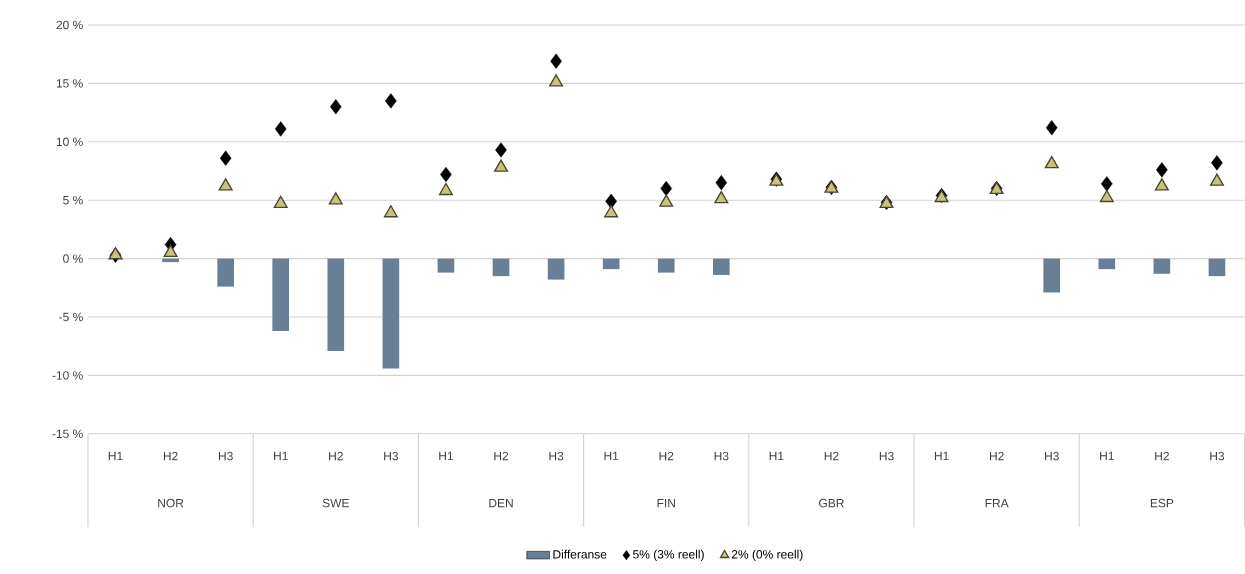  What do you see at coordinates (73, 200) in the screenshot?
I see `y-tick-label: 5 %` at bounding box center [73, 200].